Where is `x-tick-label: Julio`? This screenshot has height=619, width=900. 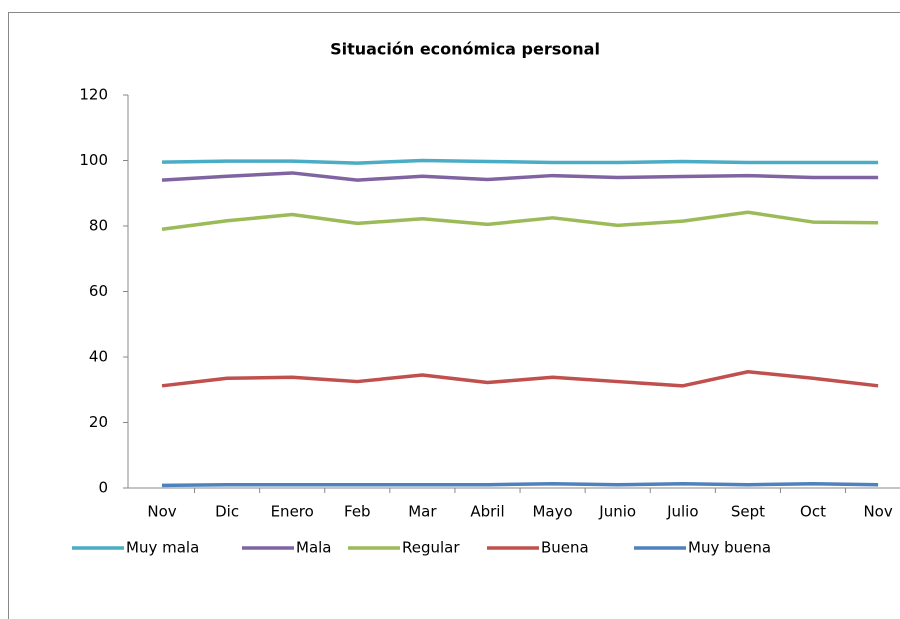
x-tick-label: Julio is located at coordinates (682, 512).